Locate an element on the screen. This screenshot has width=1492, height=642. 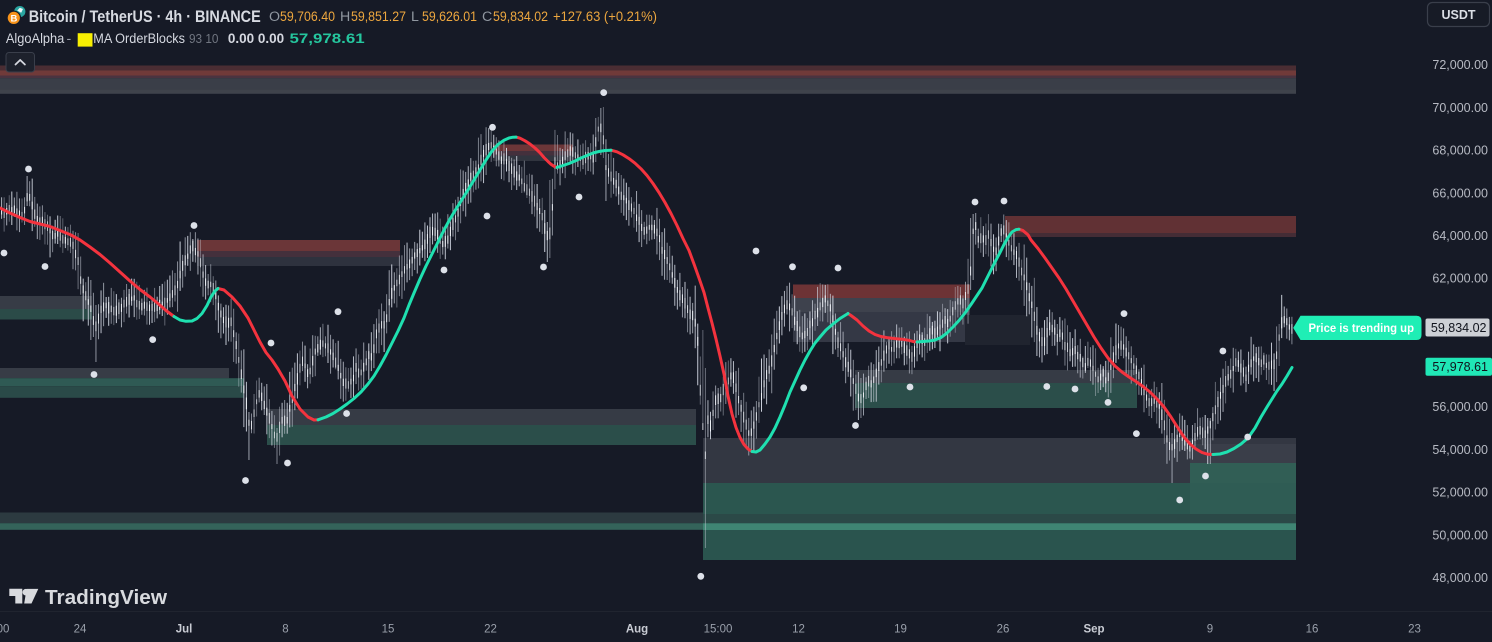
svg-text: 24 is located at coordinates (80, 630).